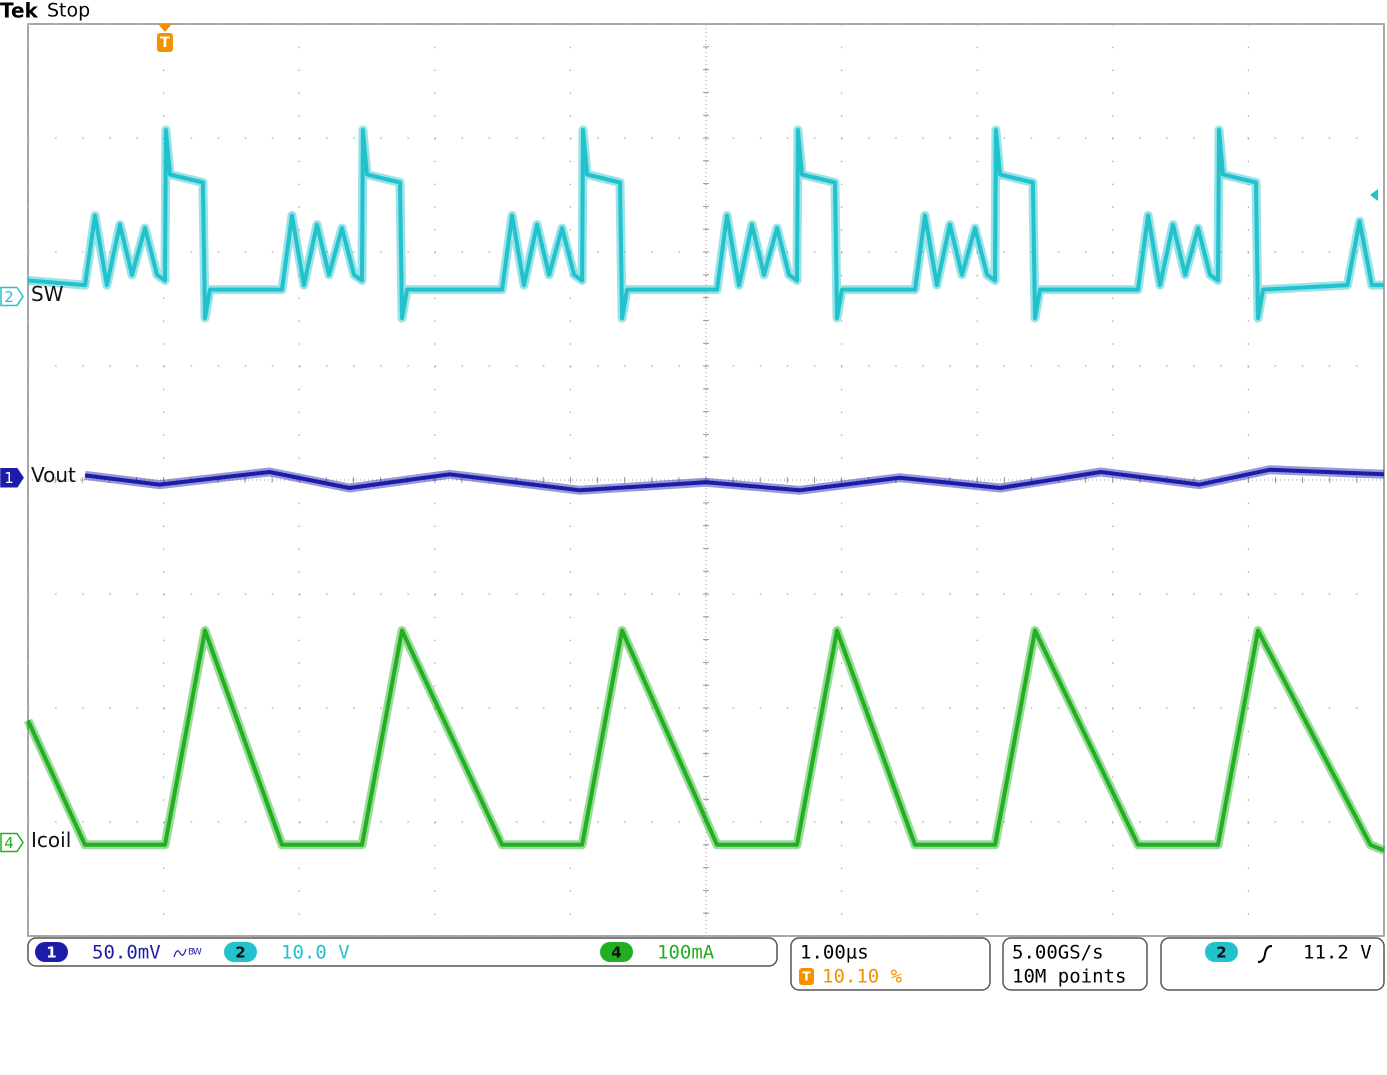  What do you see at coordinates (9, 478) in the screenshot?
I see `channel-number: 1` at bounding box center [9, 478].